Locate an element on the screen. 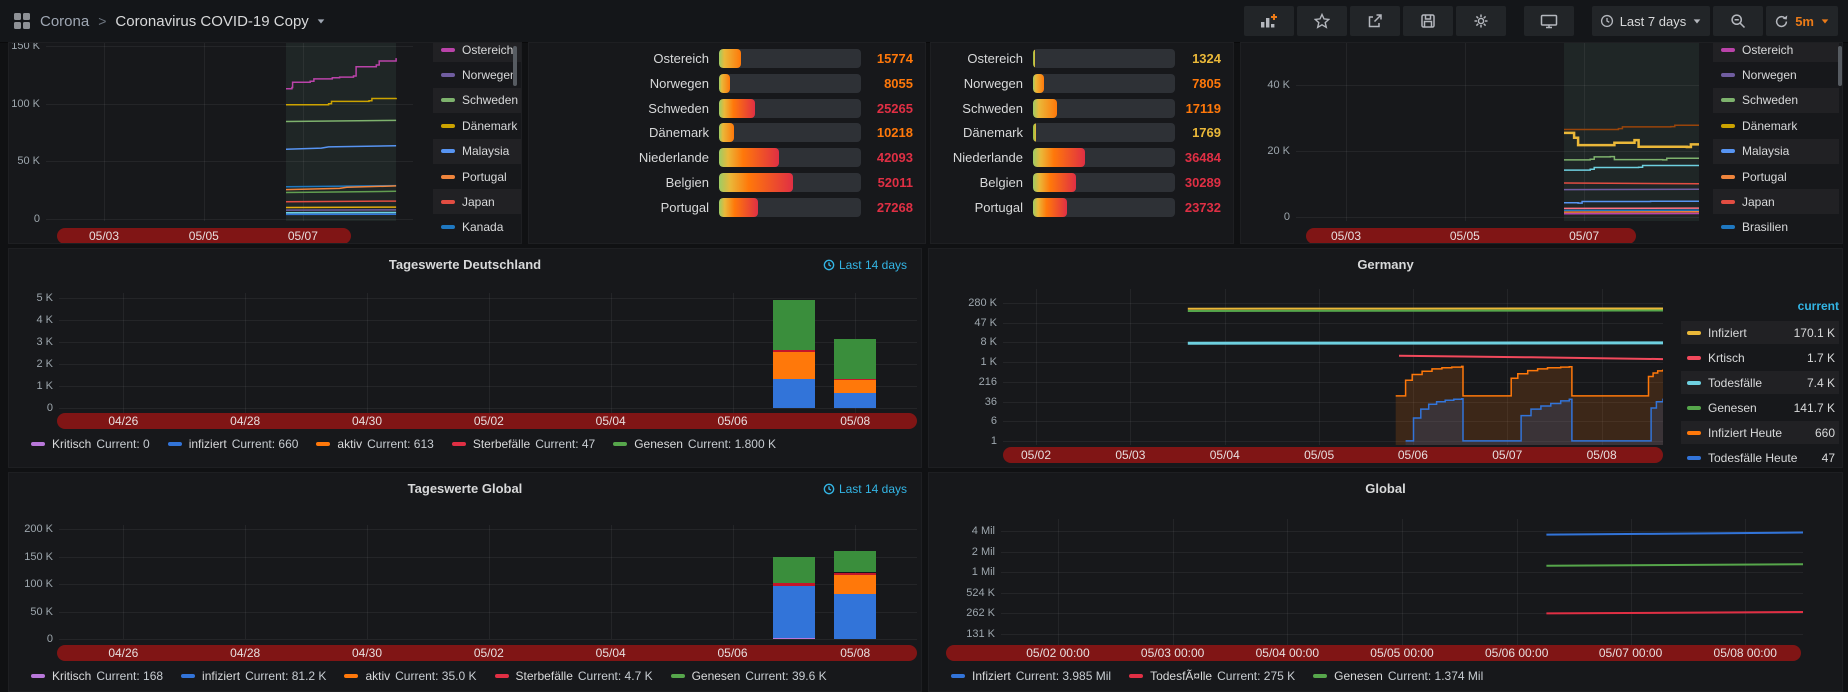  legend-item-Infiziert Heute: Infiziert Heute 660 is located at coordinates (1760, 432).